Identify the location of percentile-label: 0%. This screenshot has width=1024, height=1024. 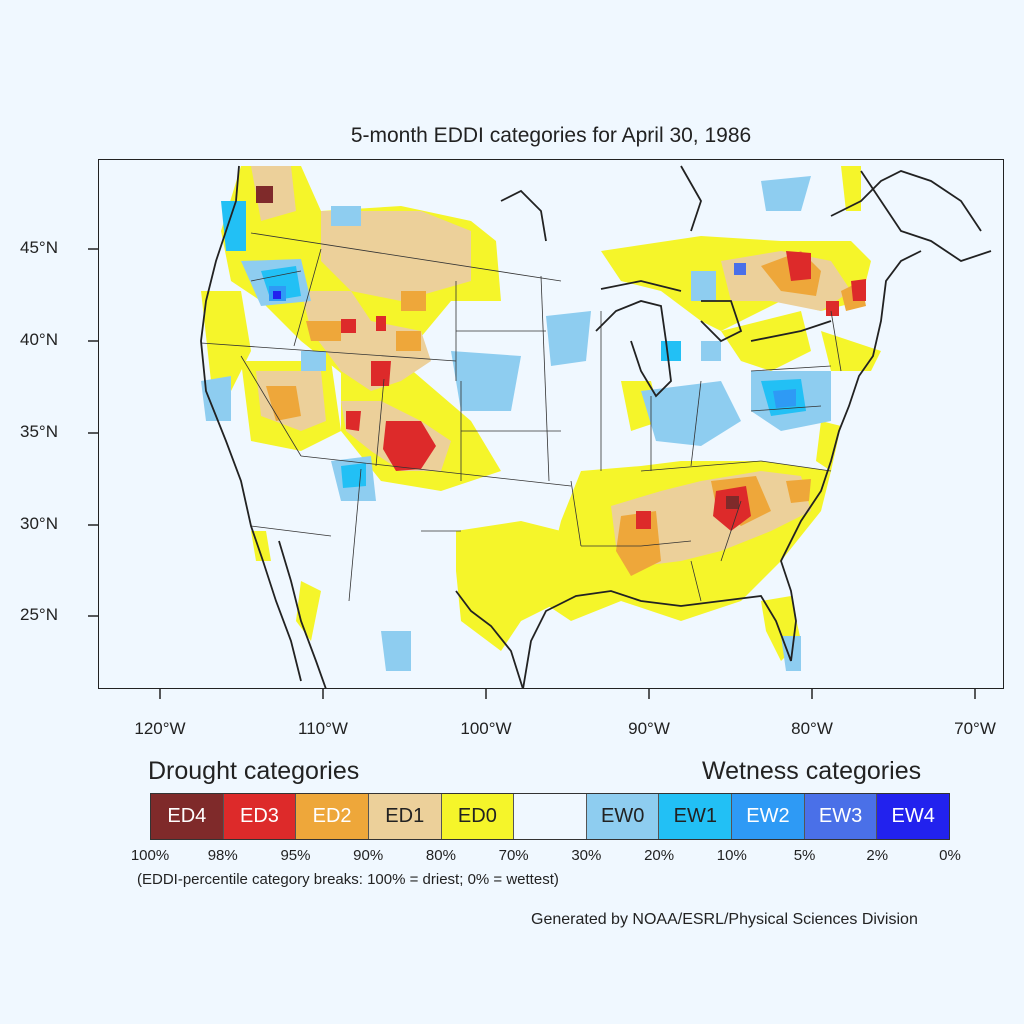
(950, 855).